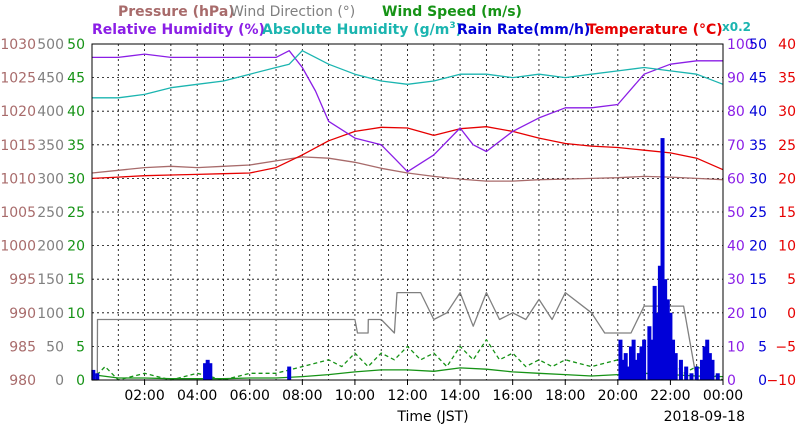 The image size is (800, 434). I want to click on rain-rate-tick-label: 25, so click(758, 213).